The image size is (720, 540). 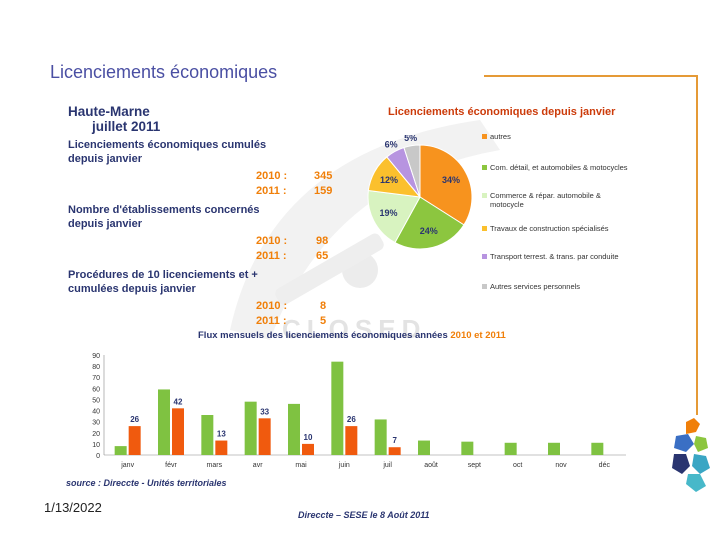 What do you see at coordinates (429, 231) in the screenshot?
I see `pie-slice-label: 24%` at bounding box center [429, 231].